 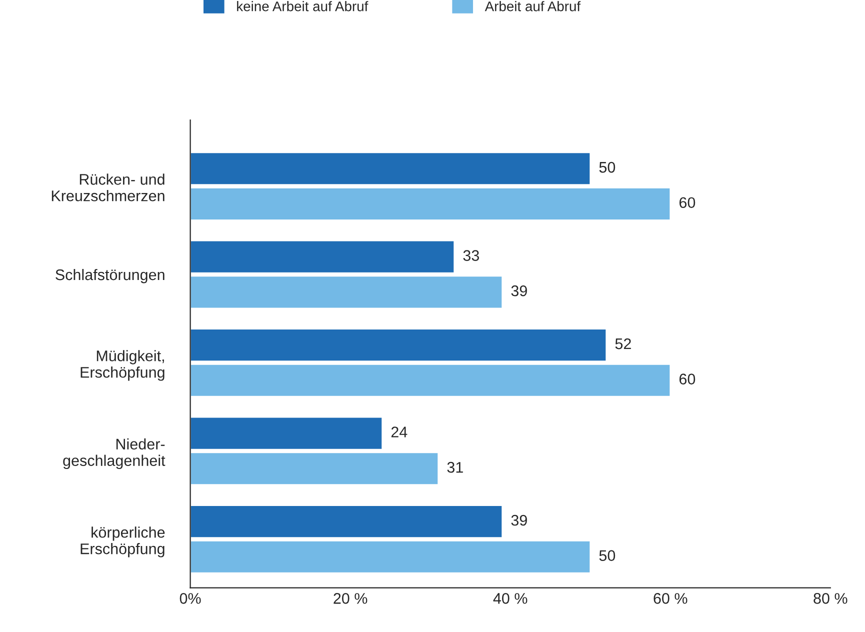 I want to click on data-label: 24, so click(x=399, y=432).